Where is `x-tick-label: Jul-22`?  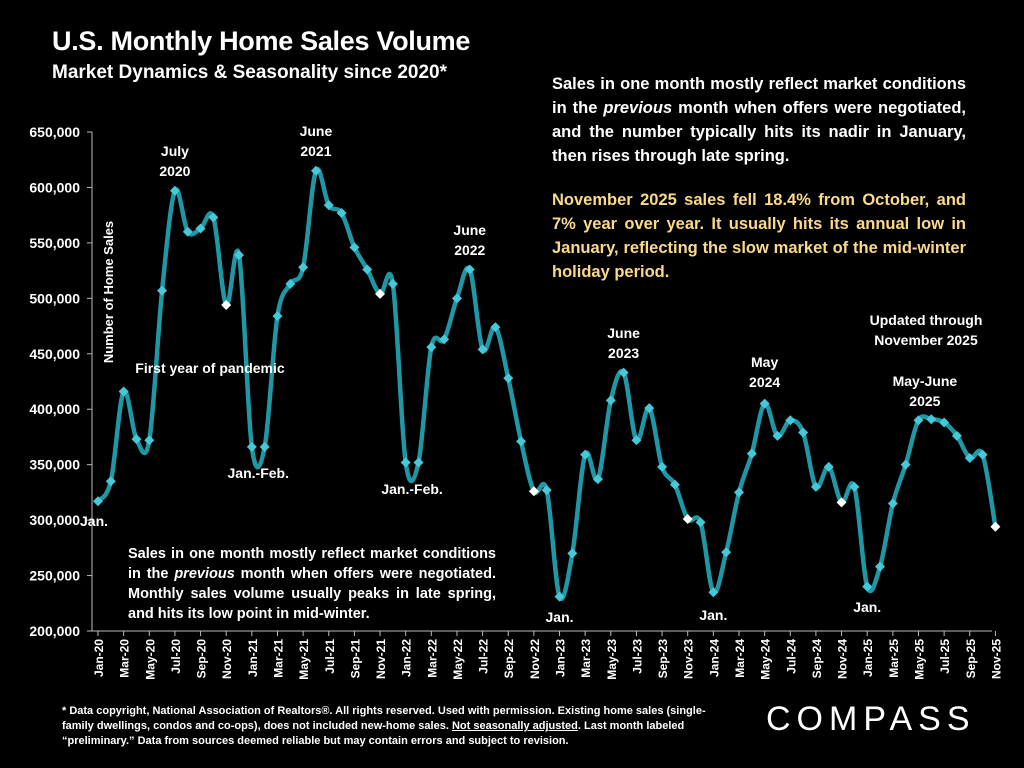 x-tick-label: Jul-22 is located at coordinates (484, 656).